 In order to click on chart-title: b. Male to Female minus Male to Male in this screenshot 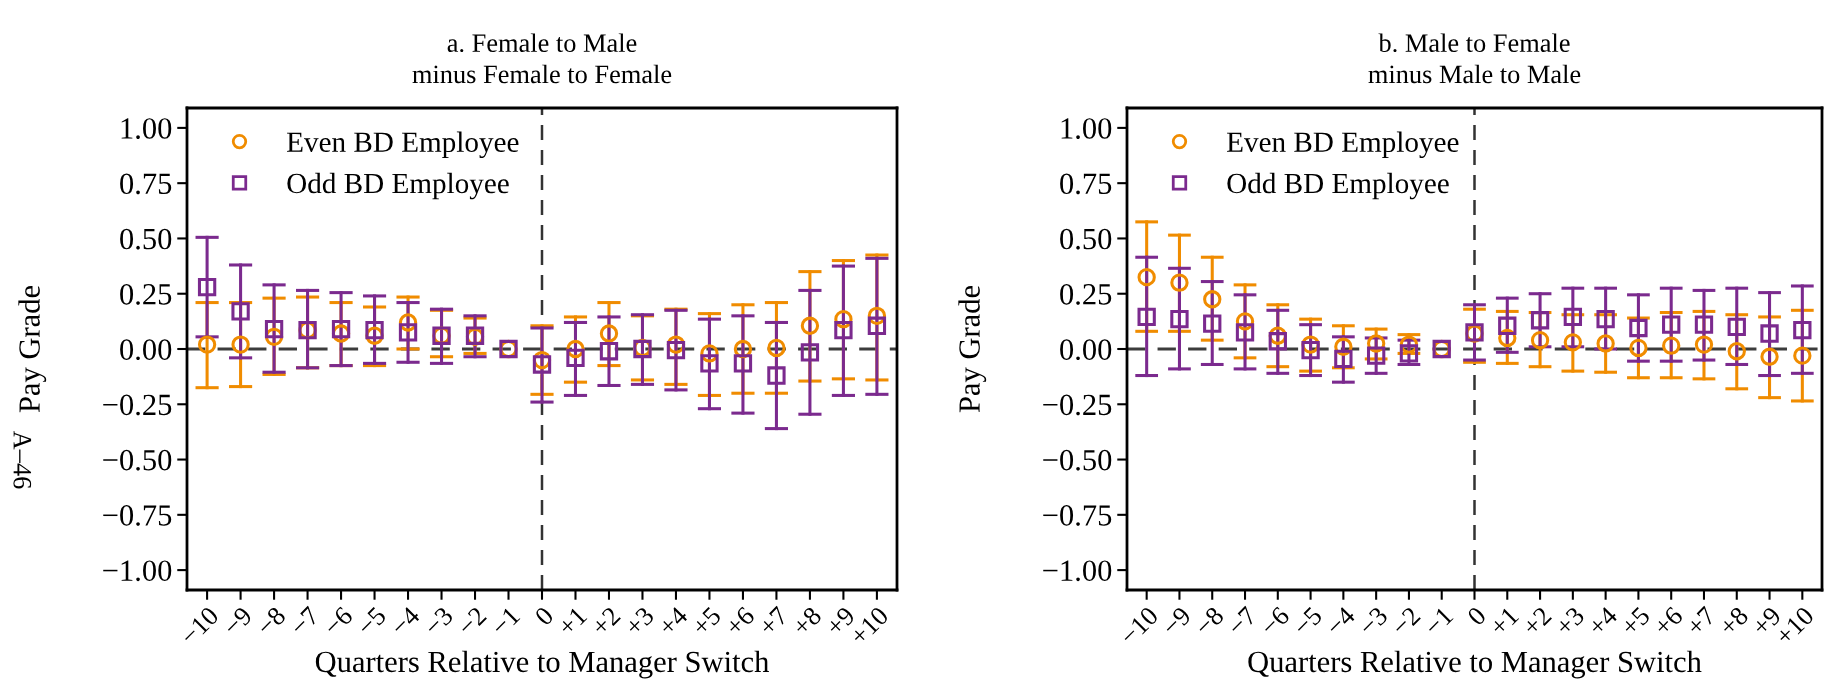, I will do `click(1474, 58)`.